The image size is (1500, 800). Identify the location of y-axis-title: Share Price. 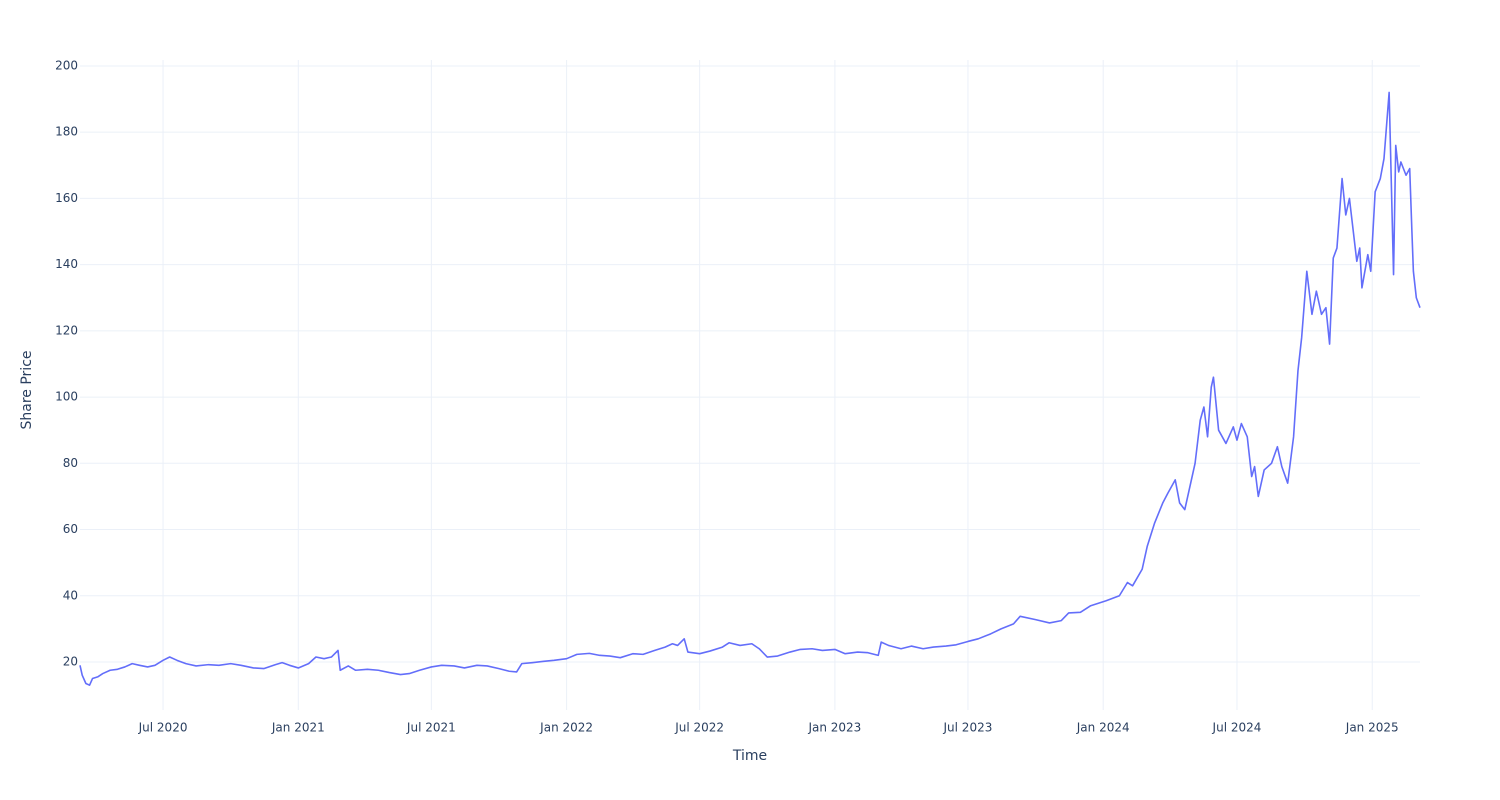
(27, 389).